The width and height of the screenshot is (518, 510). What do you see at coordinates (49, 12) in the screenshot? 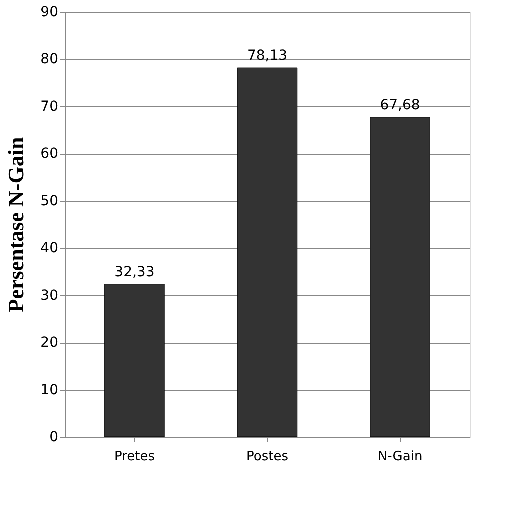
I see `y-tick-label: 90` at bounding box center [49, 12].